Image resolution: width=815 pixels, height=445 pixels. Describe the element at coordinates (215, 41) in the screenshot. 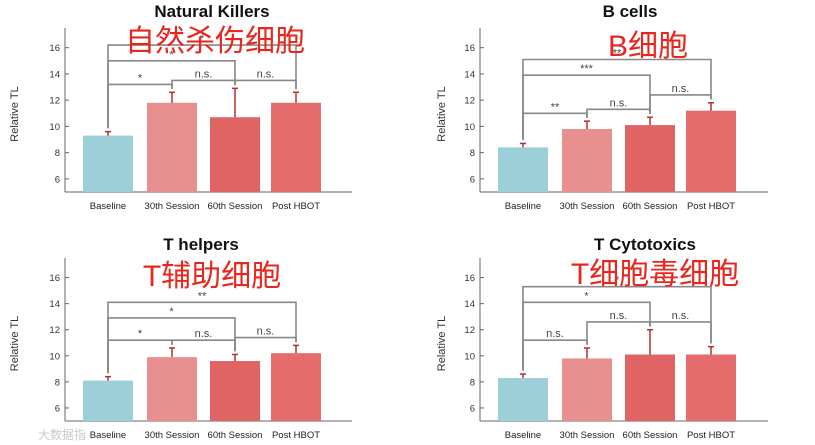

I see `overlay-label: 自然杀伤细胞` at that location.